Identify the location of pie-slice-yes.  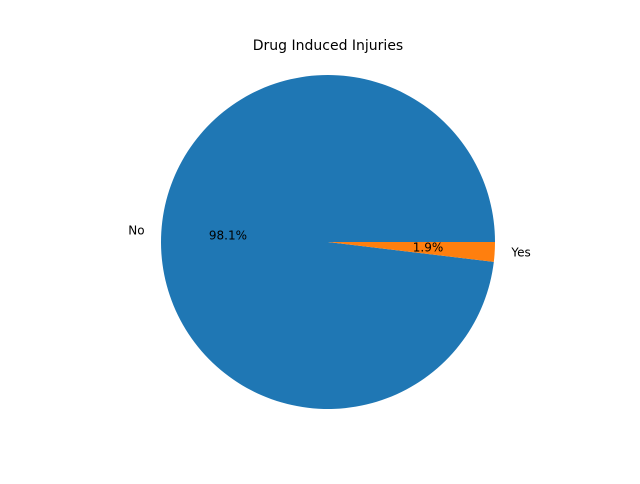
(412, 252).